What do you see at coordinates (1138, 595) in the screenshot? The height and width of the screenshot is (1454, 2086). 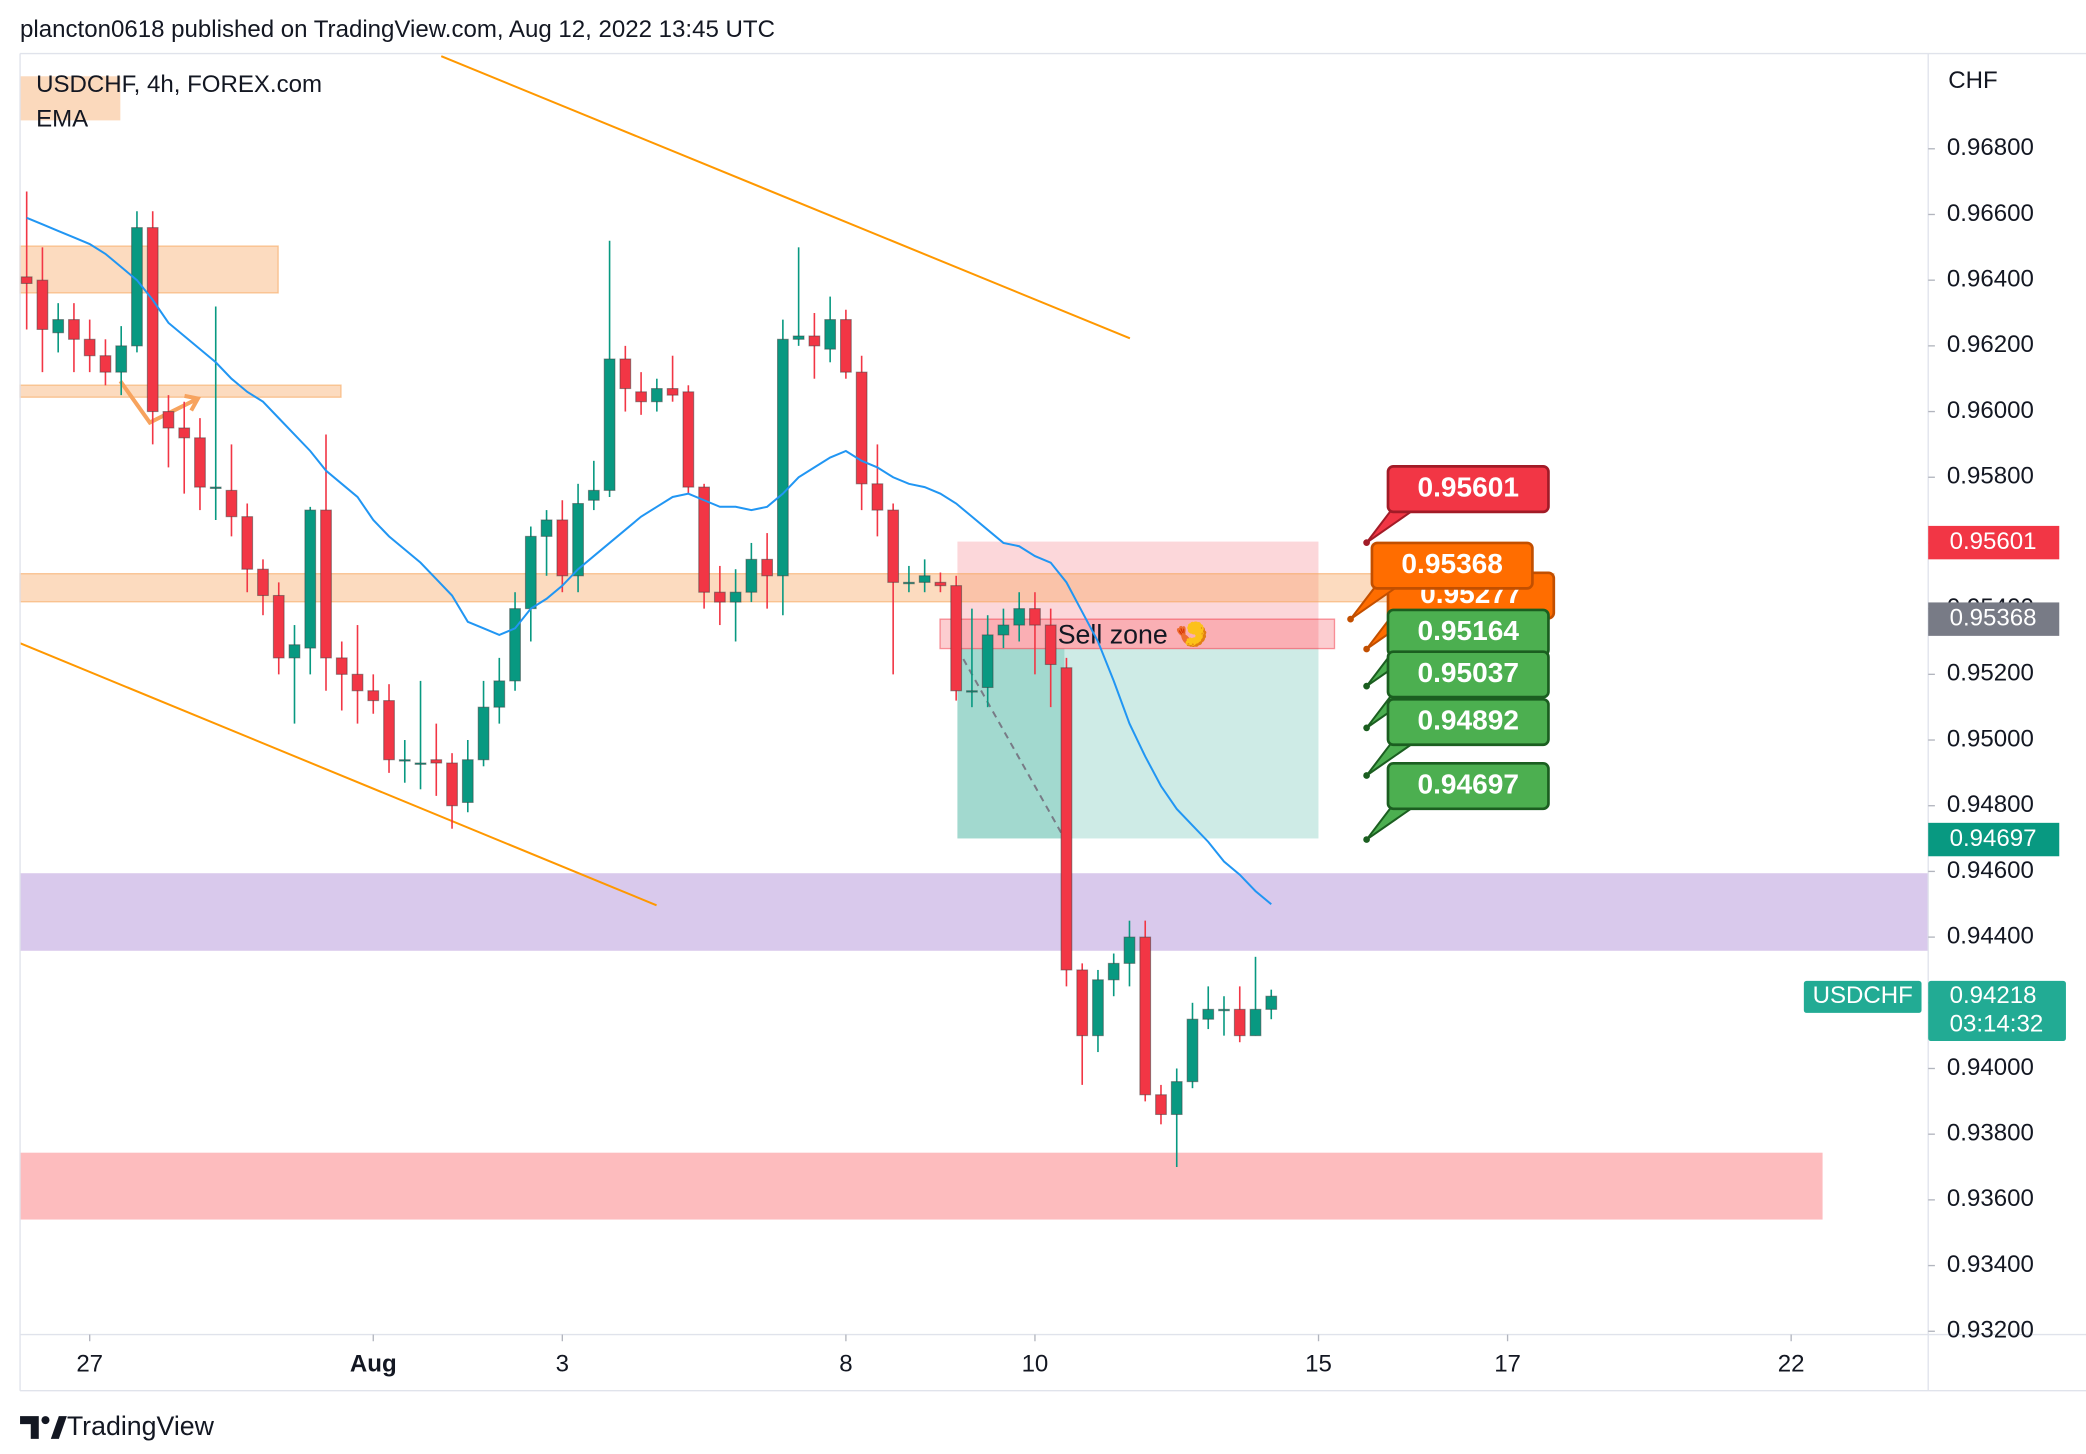 I see `stop-area` at bounding box center [1138, 595].